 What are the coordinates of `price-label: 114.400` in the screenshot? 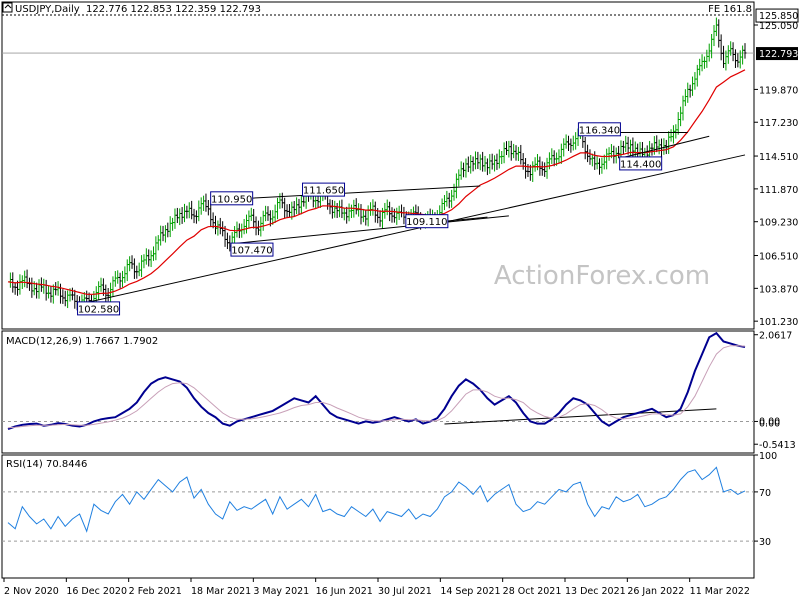 It's located at (641, 163).